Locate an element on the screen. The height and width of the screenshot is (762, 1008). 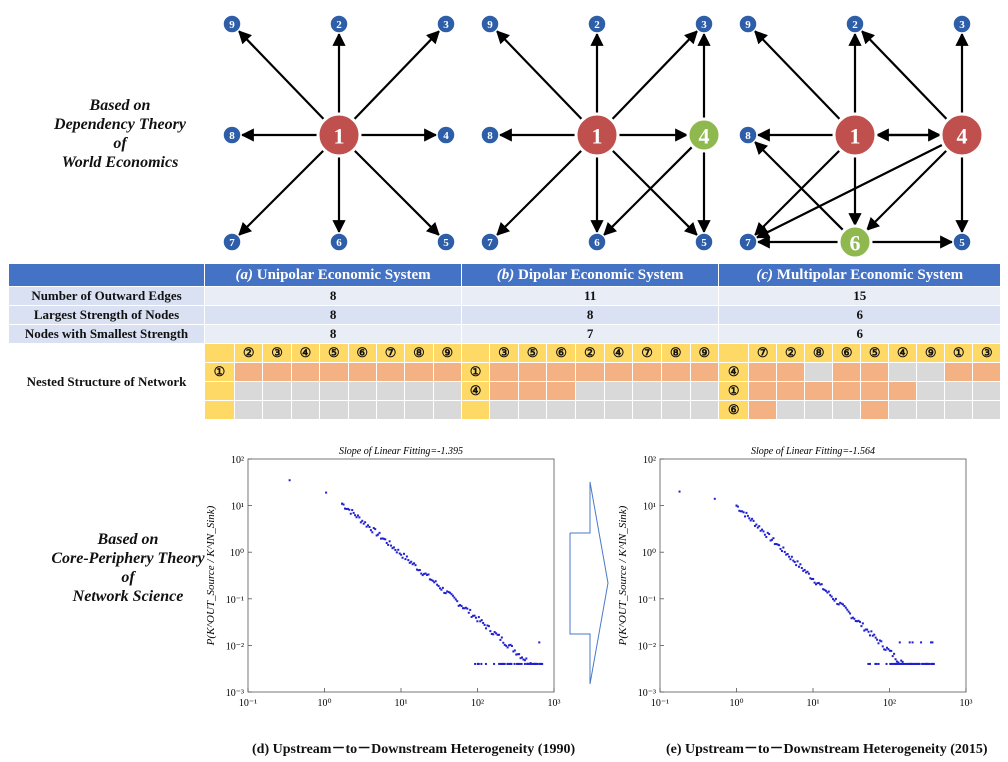
metric-value: 11 is located at coordinates (590, 296).